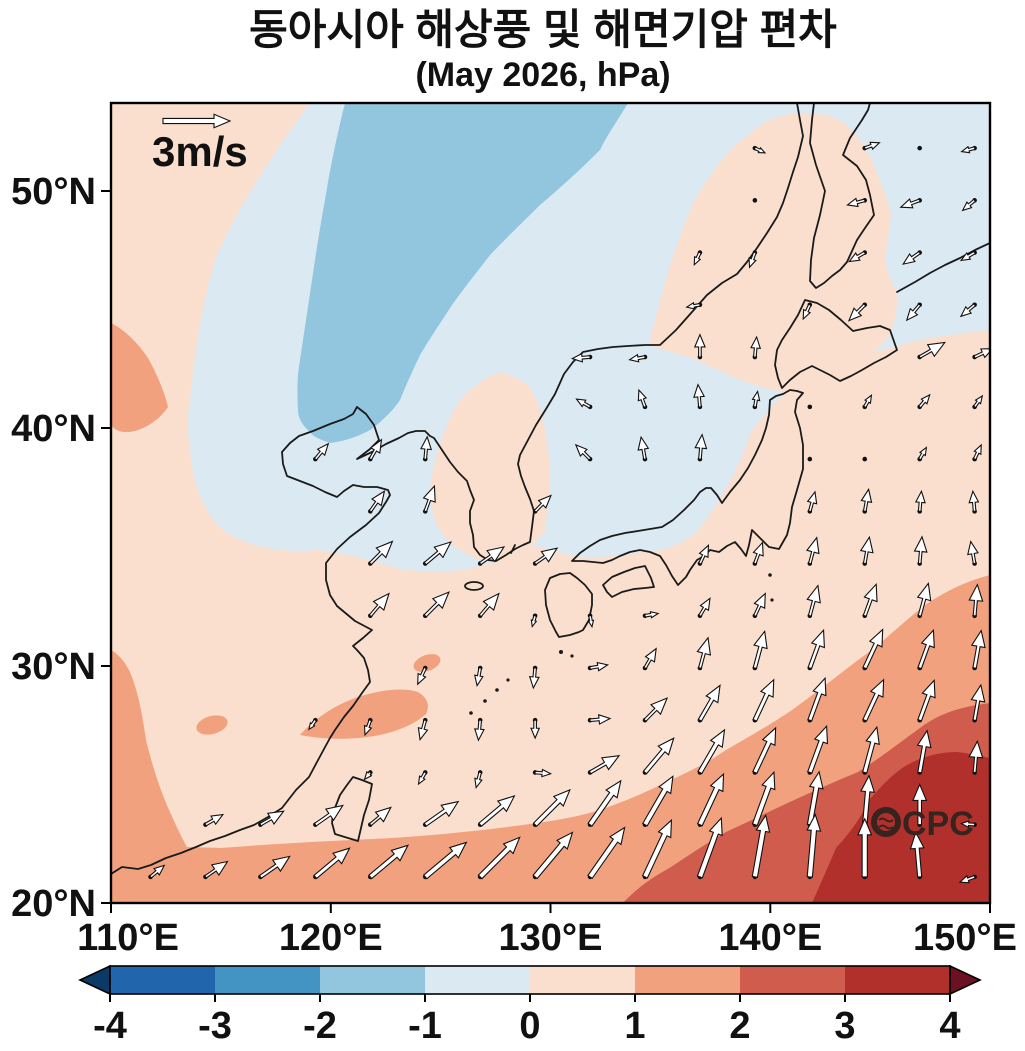 This screenshot has height=1051, width=1025. What do you see at coordinates (568, 605) in the screenshot?
I see `coastline-kyushu` at bounding box center [568, 605].